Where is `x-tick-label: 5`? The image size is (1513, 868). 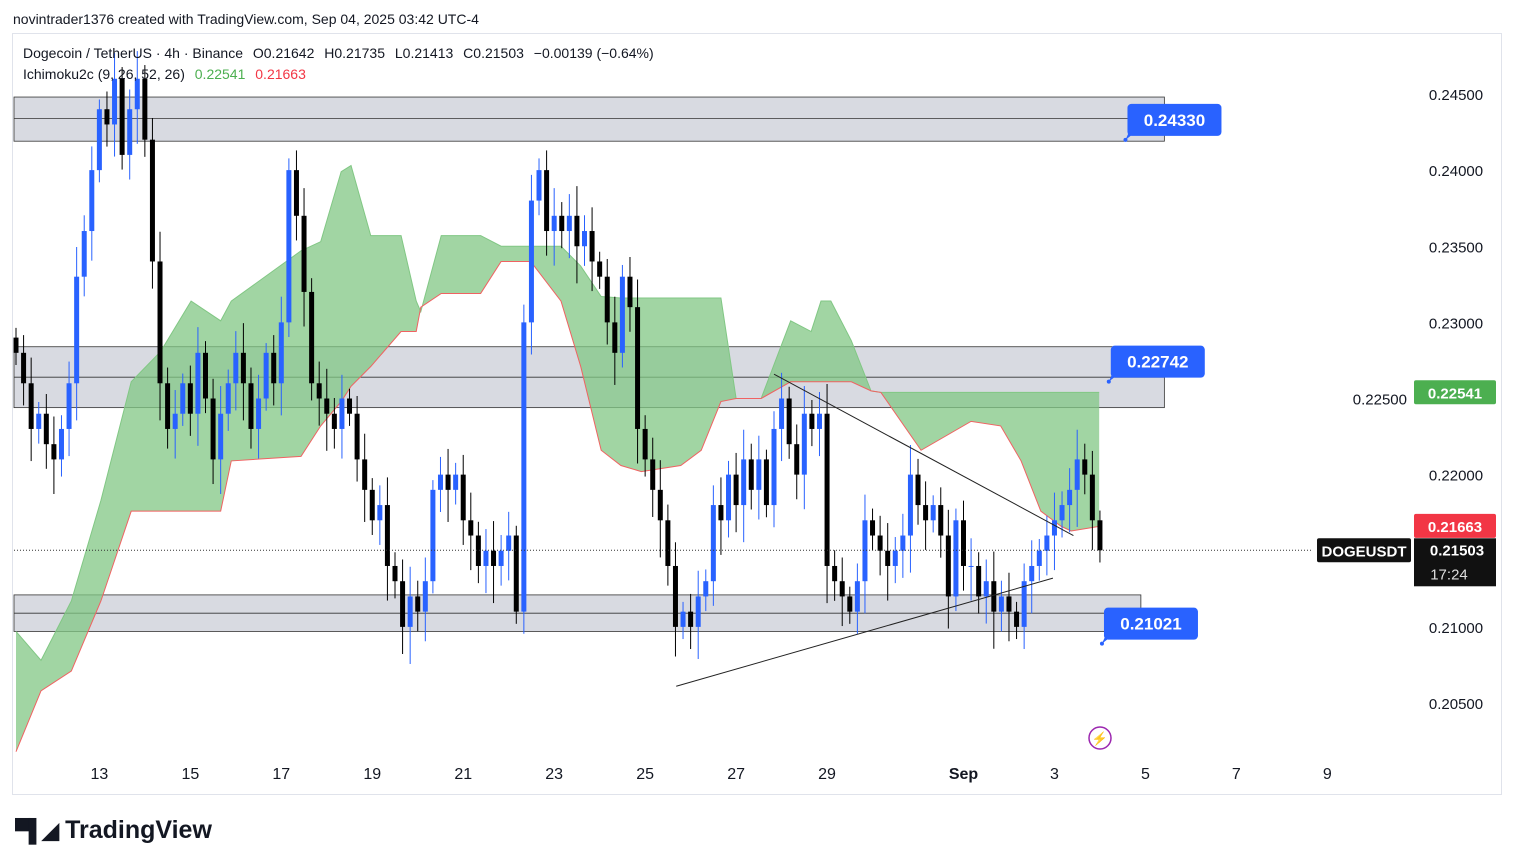 x-tick-label: 5 is located at coordinates (1145, 774).